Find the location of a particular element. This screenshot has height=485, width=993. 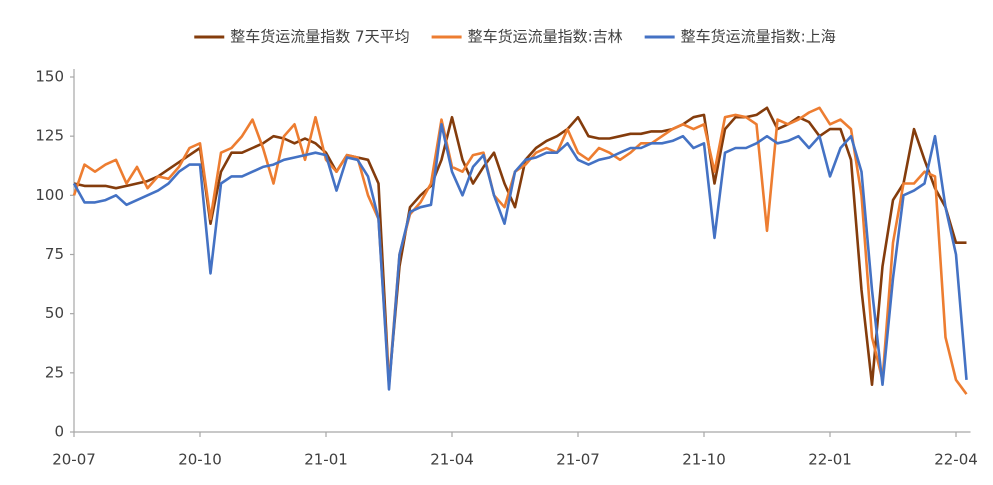

y-tick-label: 100 is located at coordinates (49, 195).